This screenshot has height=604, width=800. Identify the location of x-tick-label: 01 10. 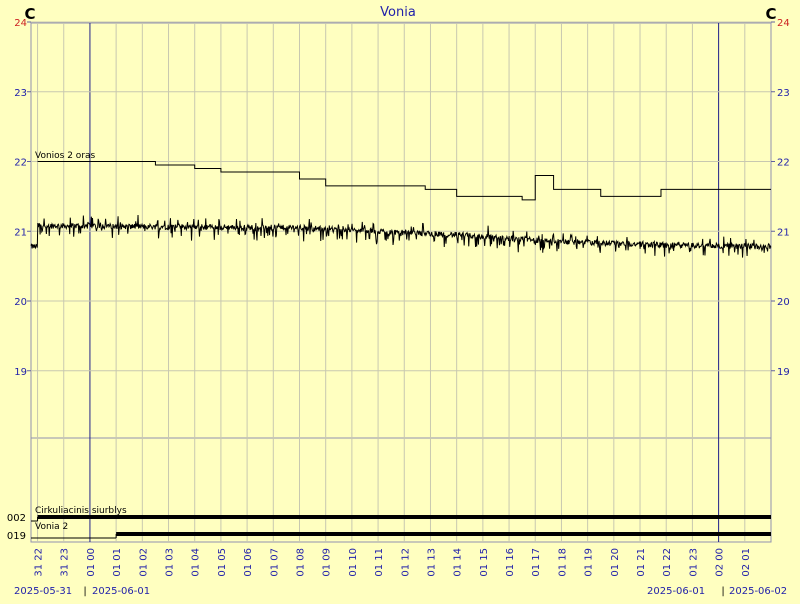
(353, 562).